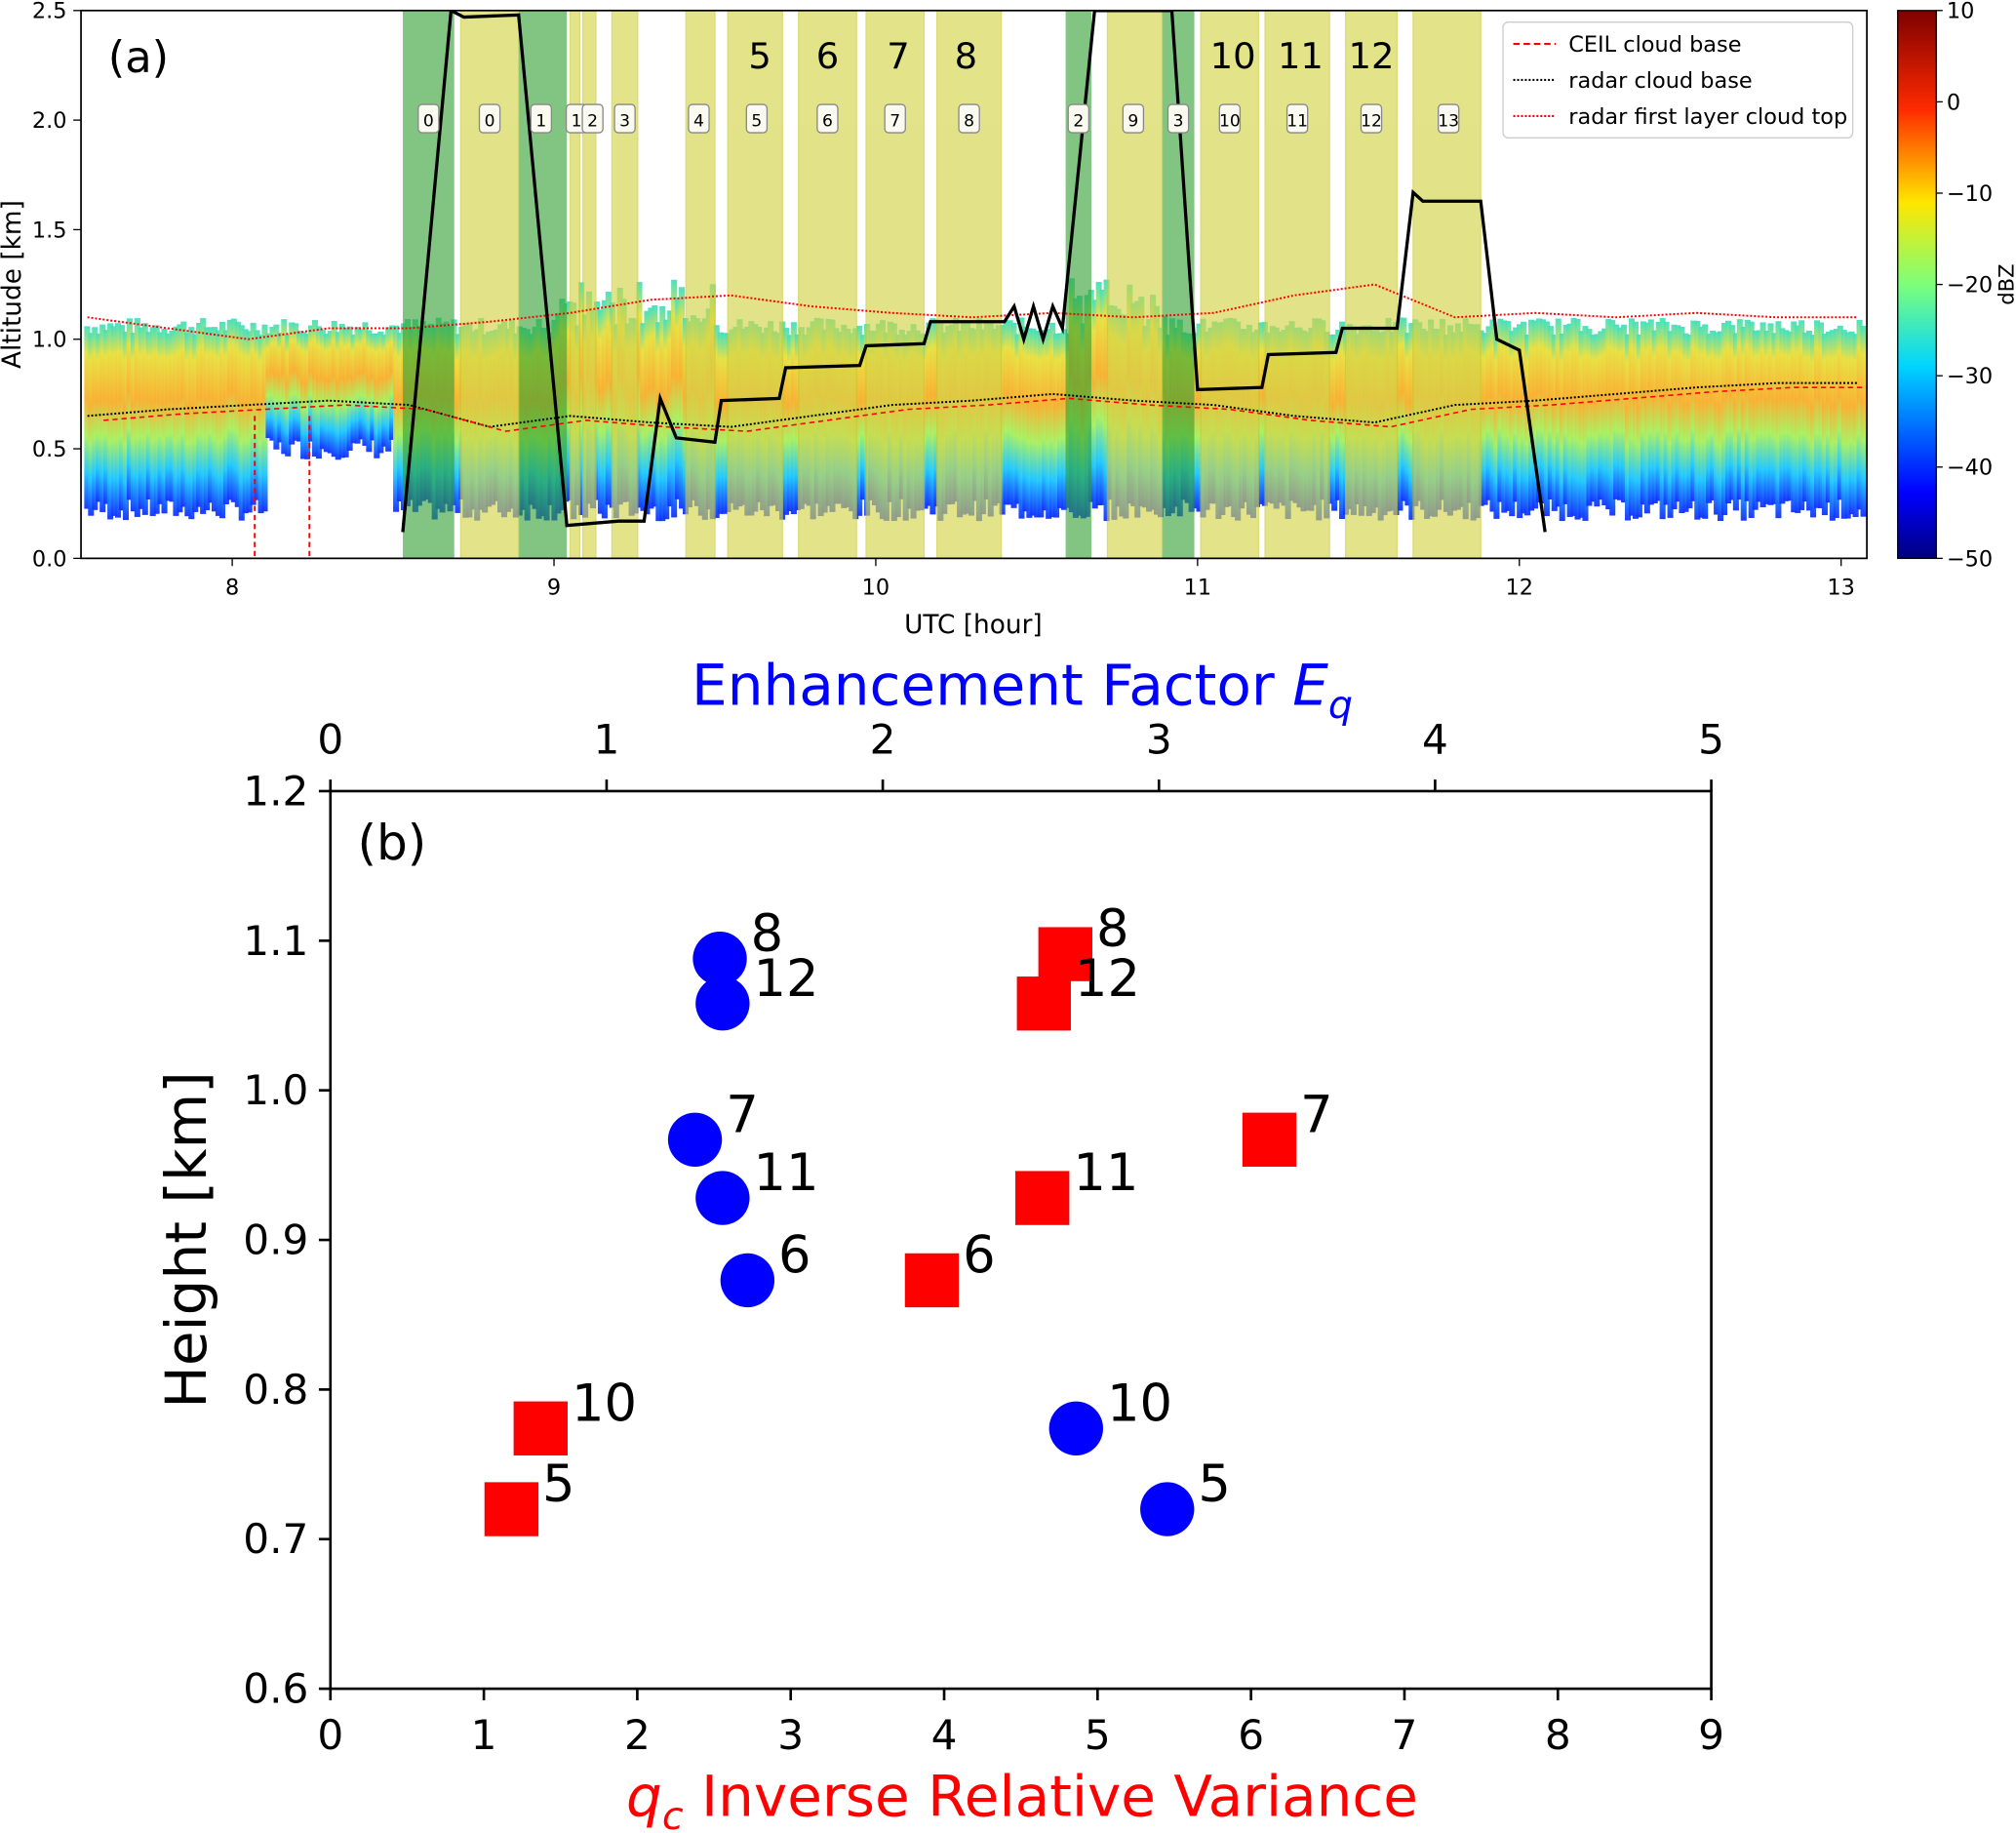 The height and width of the screenshot is (1833, 2016). I want to click on panel-b-label: (b), so click(392, 843).